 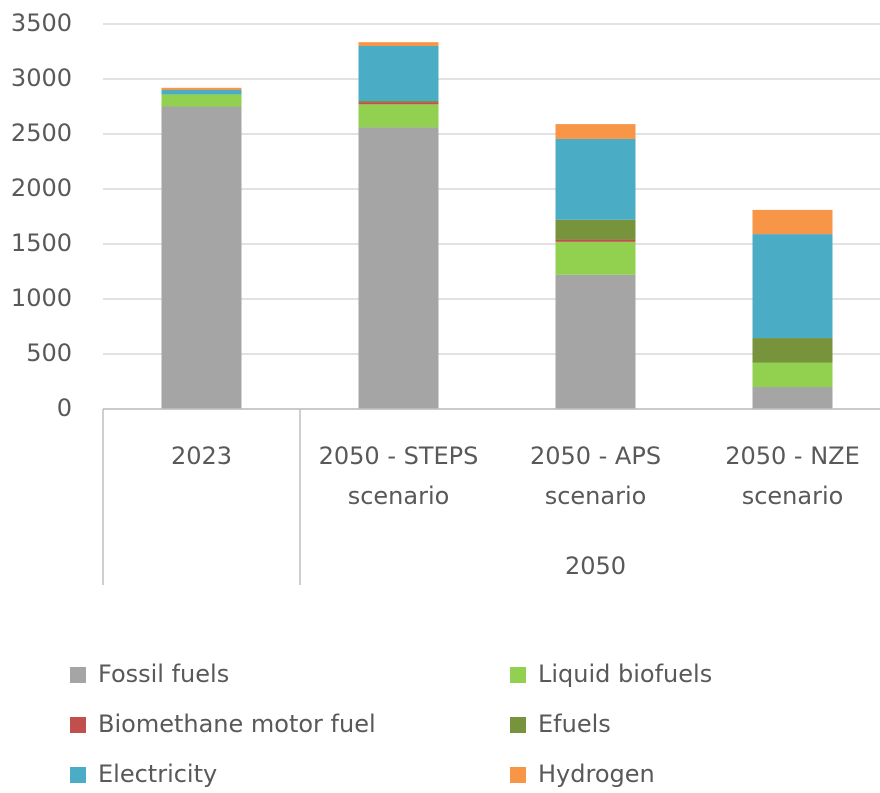 What do you see at coordinates (157, 774) in the screenshot?
I see `legend-label: Electricity` at bounding box center [157, 774].